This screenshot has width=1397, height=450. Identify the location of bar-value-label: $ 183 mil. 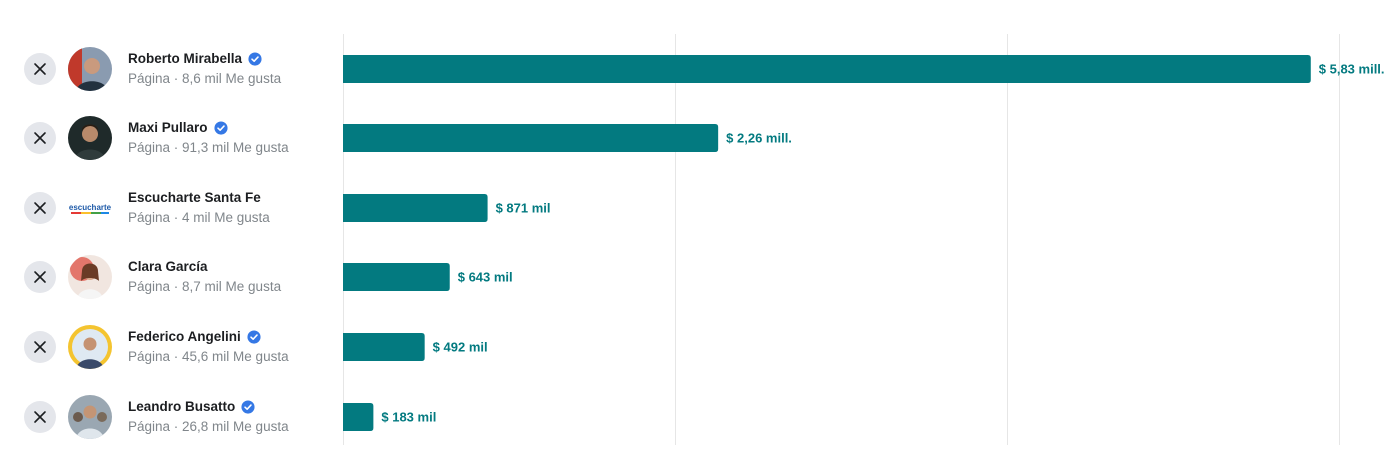
(408, 417).